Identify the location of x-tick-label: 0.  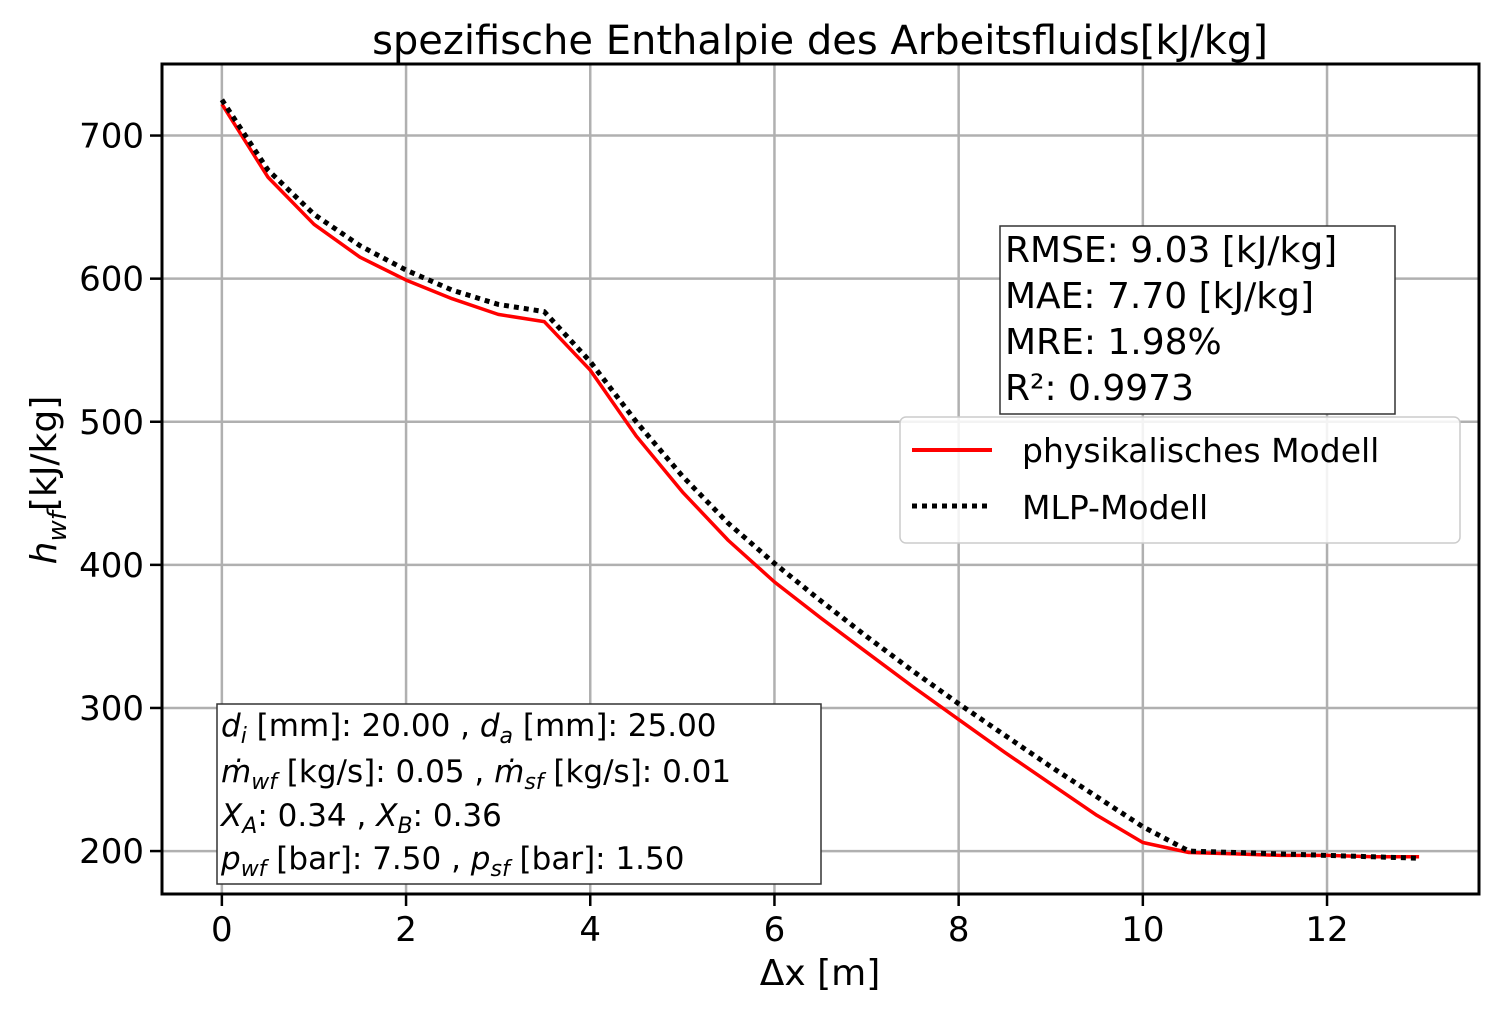
(222, 930).